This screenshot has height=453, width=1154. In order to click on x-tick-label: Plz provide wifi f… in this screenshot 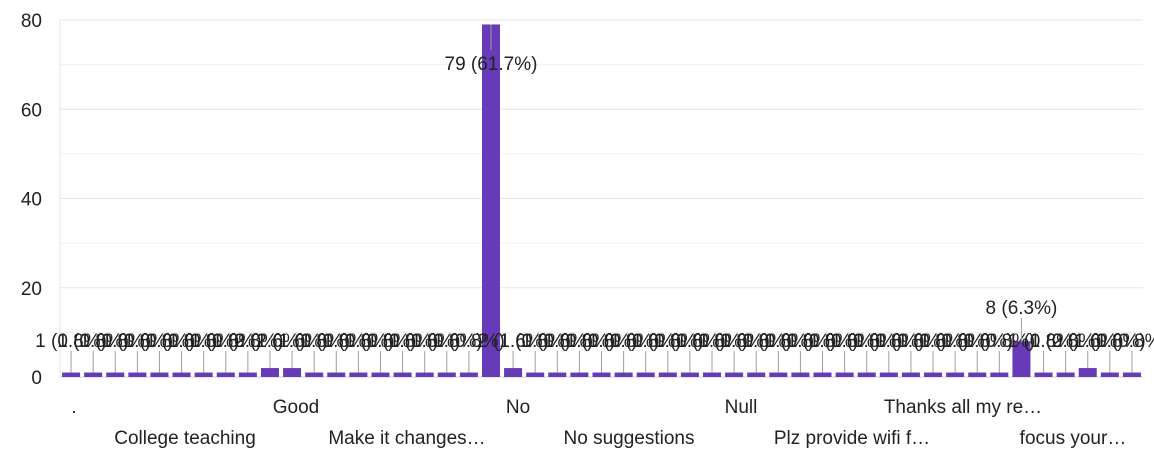, I will do `click(852, 438)`.